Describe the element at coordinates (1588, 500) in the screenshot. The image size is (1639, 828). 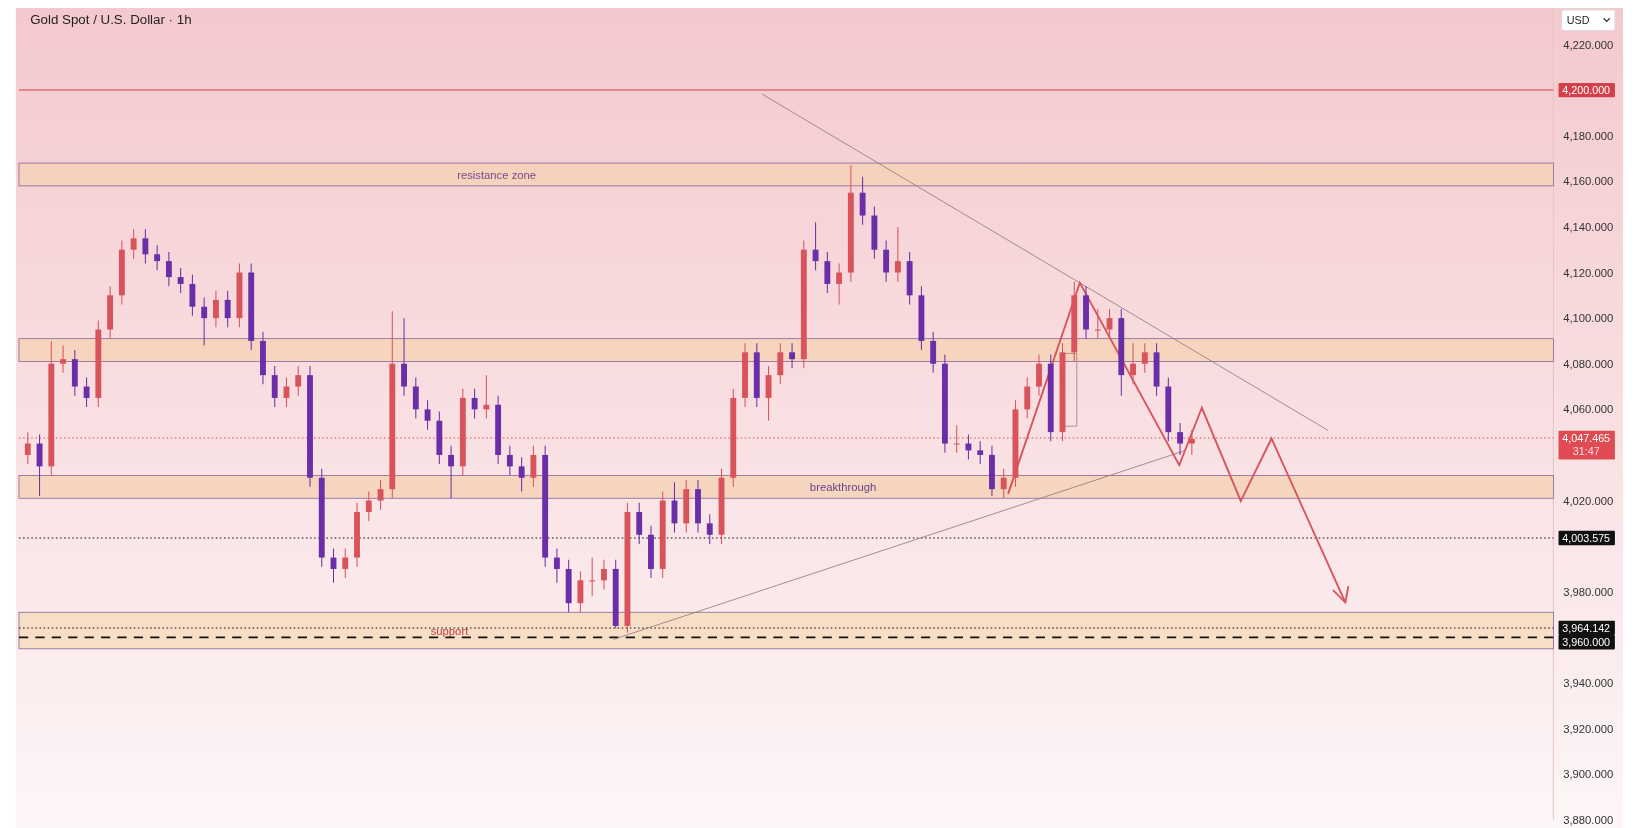
I see `y-tick-label: 4,020.000` at that location.